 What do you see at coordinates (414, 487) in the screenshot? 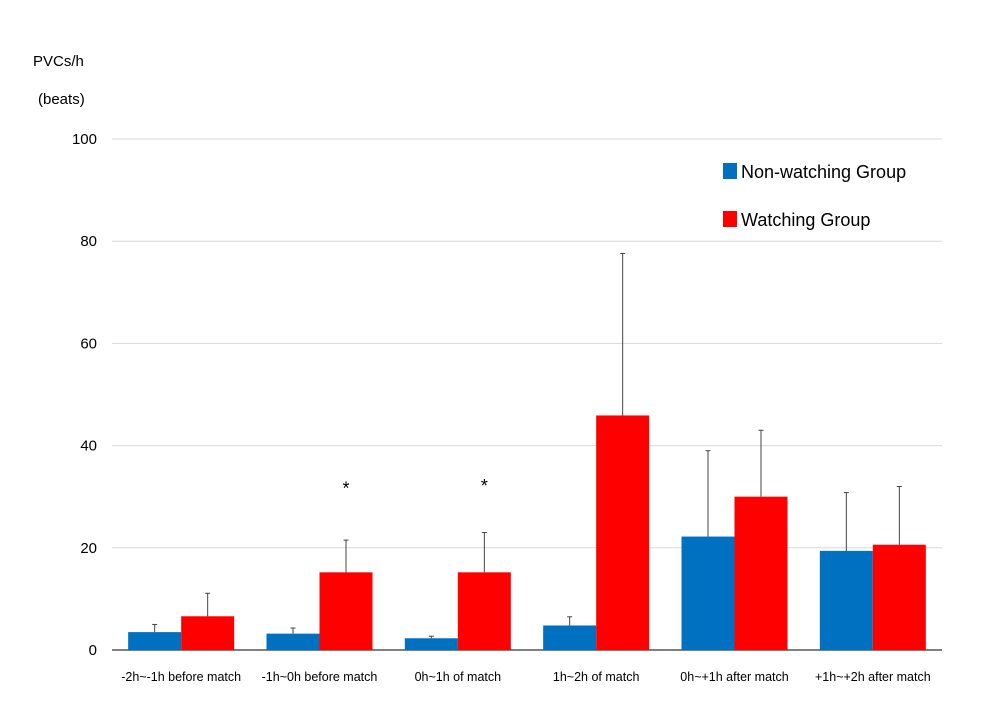
I see `annotations: * *` at bounding box center [414, 487].